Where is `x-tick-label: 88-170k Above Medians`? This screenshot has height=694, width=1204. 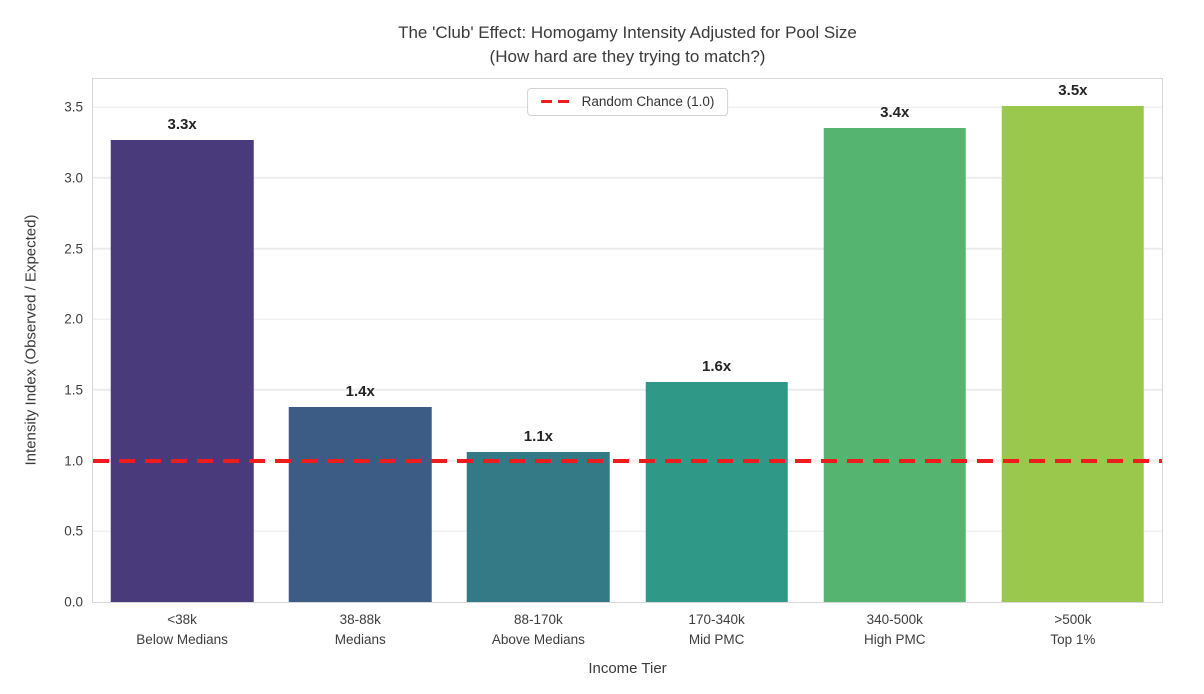 x-tick-label: 88-170k Above Medians is located at coordinates (538, 630).